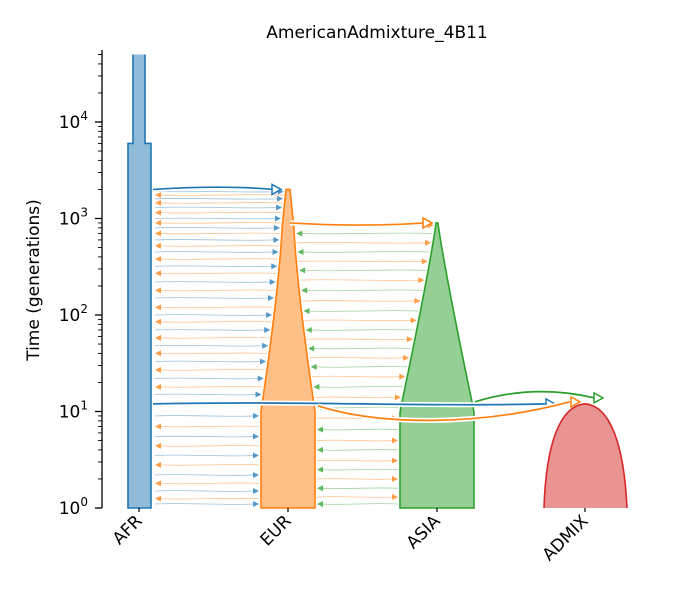  What do you see at coordinates (349, 404) in the screenshot?
I see `ancestry-line-afr-admix` at bounding box center [349, 404].